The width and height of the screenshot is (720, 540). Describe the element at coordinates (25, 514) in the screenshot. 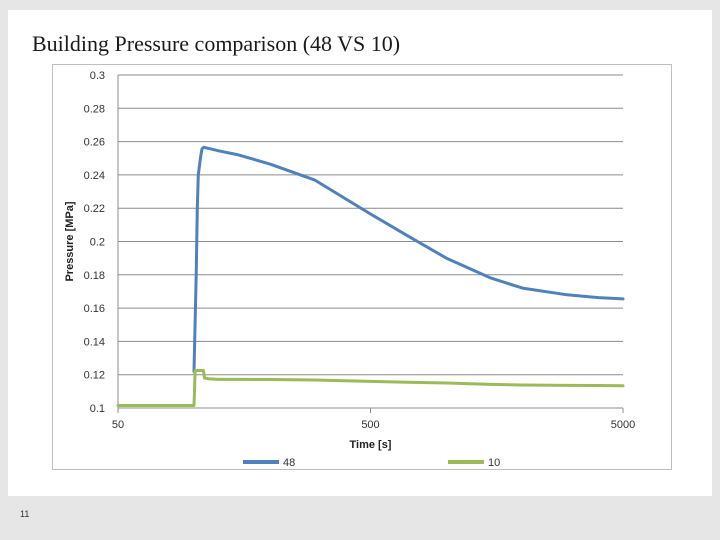

I see `page-number: 11` at that location.